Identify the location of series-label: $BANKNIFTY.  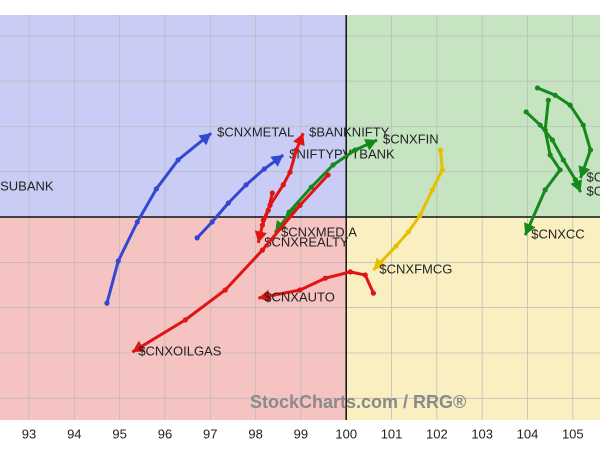
(349, 132).